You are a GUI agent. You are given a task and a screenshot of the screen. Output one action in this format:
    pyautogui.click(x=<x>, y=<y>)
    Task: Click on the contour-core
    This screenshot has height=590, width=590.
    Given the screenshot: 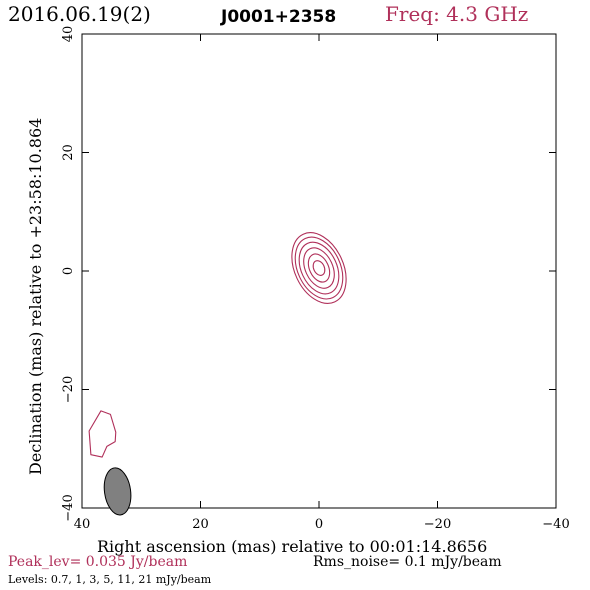 What is the action you would take?
    pyautogui.click(x=319, y=268)
    